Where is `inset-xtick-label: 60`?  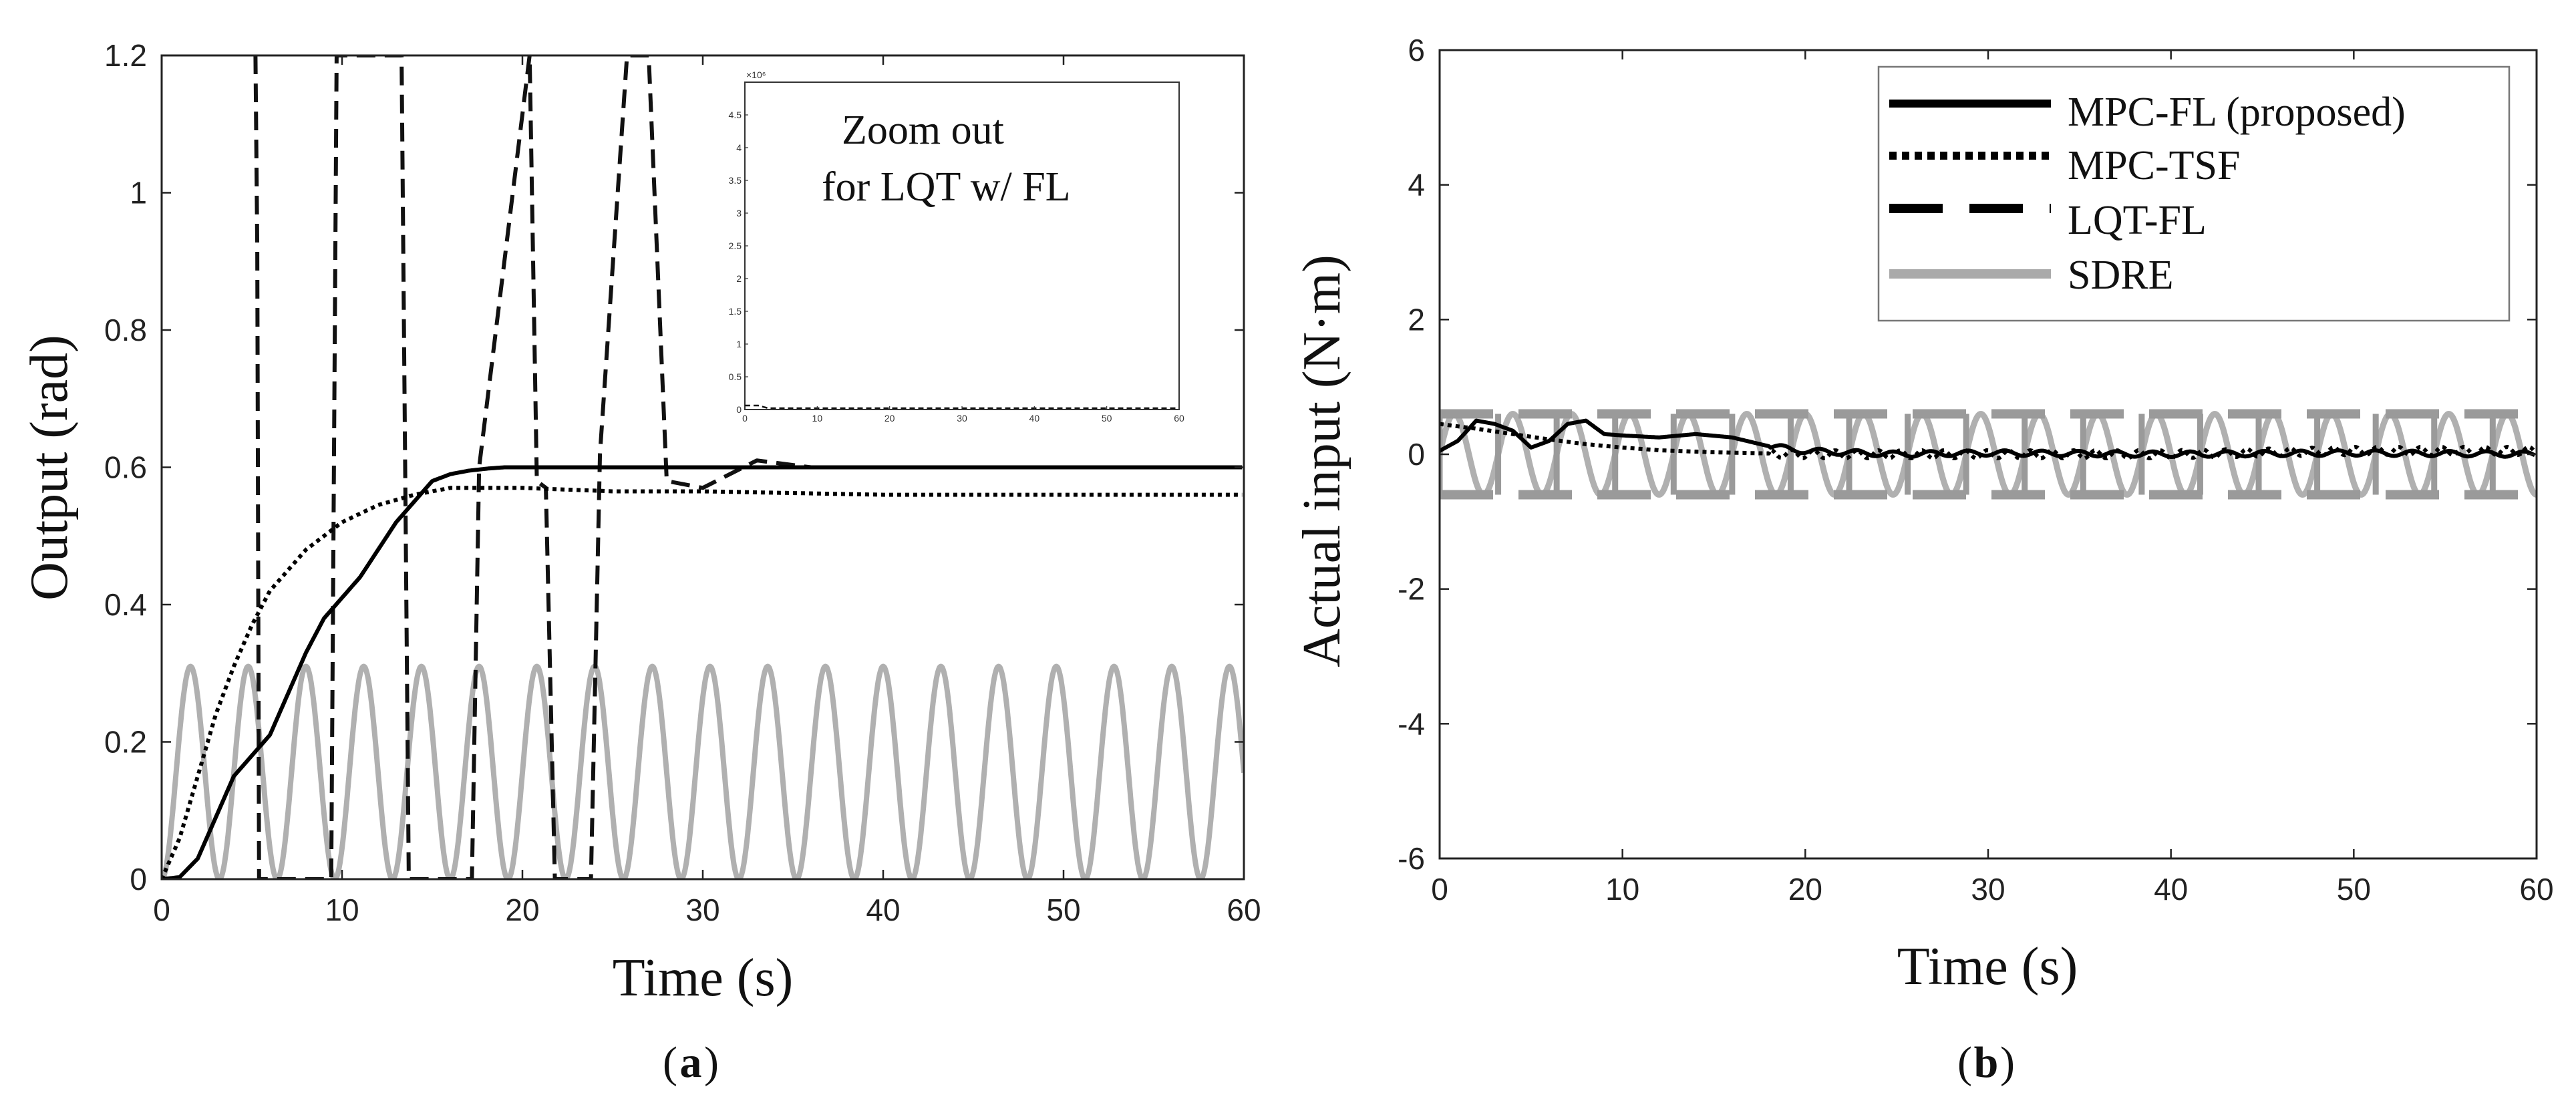
inset-xtick-label: 60 is located at coordinates (1179, 418).